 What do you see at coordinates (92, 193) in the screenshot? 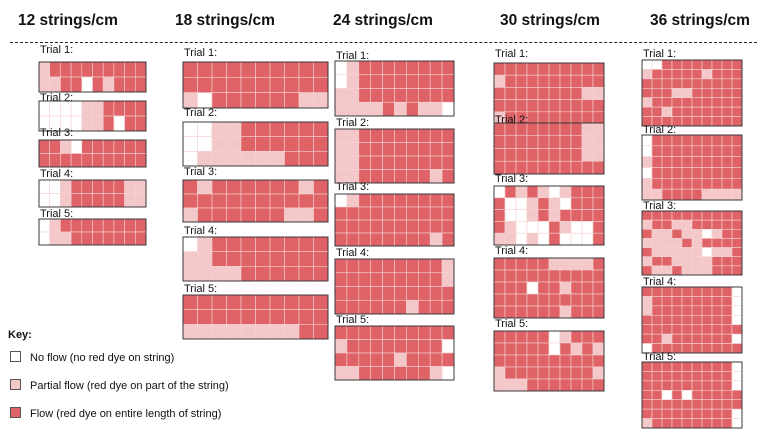
I see `trial-grid` at bounding box center [92, 193].